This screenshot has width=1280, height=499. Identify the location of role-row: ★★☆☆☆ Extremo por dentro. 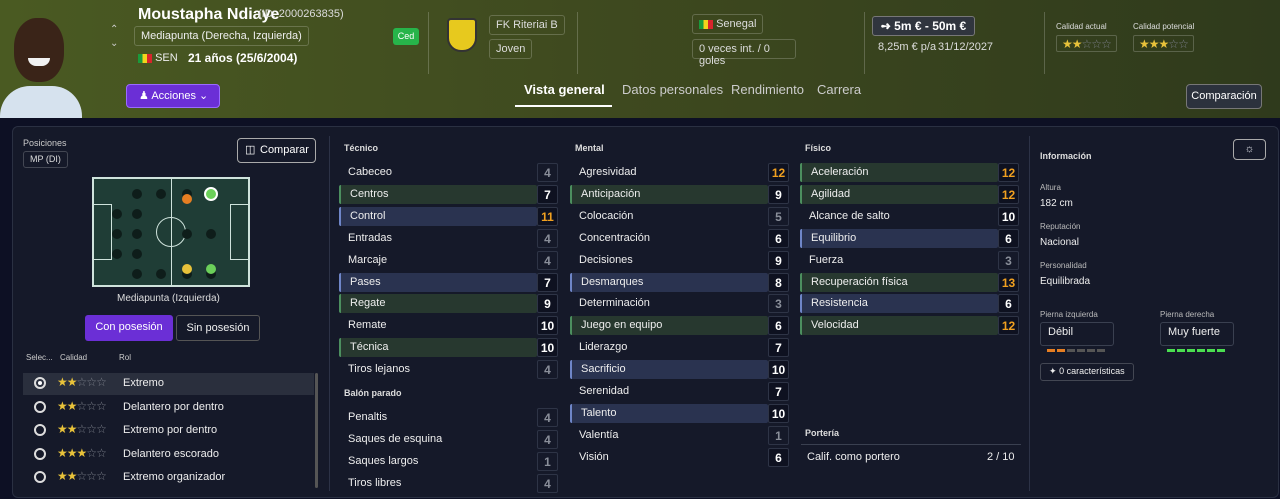
(168, 431).